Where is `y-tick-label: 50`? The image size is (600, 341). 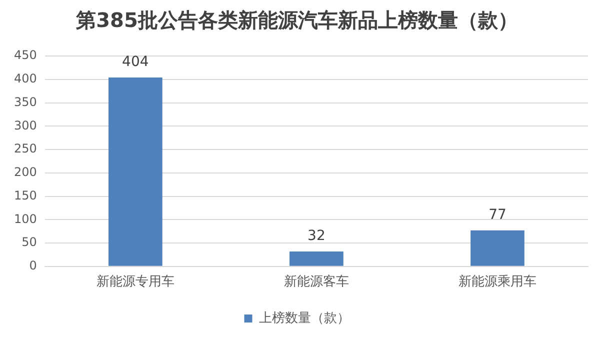
y-tick-label: 50 is located at coordinates (29, 242).